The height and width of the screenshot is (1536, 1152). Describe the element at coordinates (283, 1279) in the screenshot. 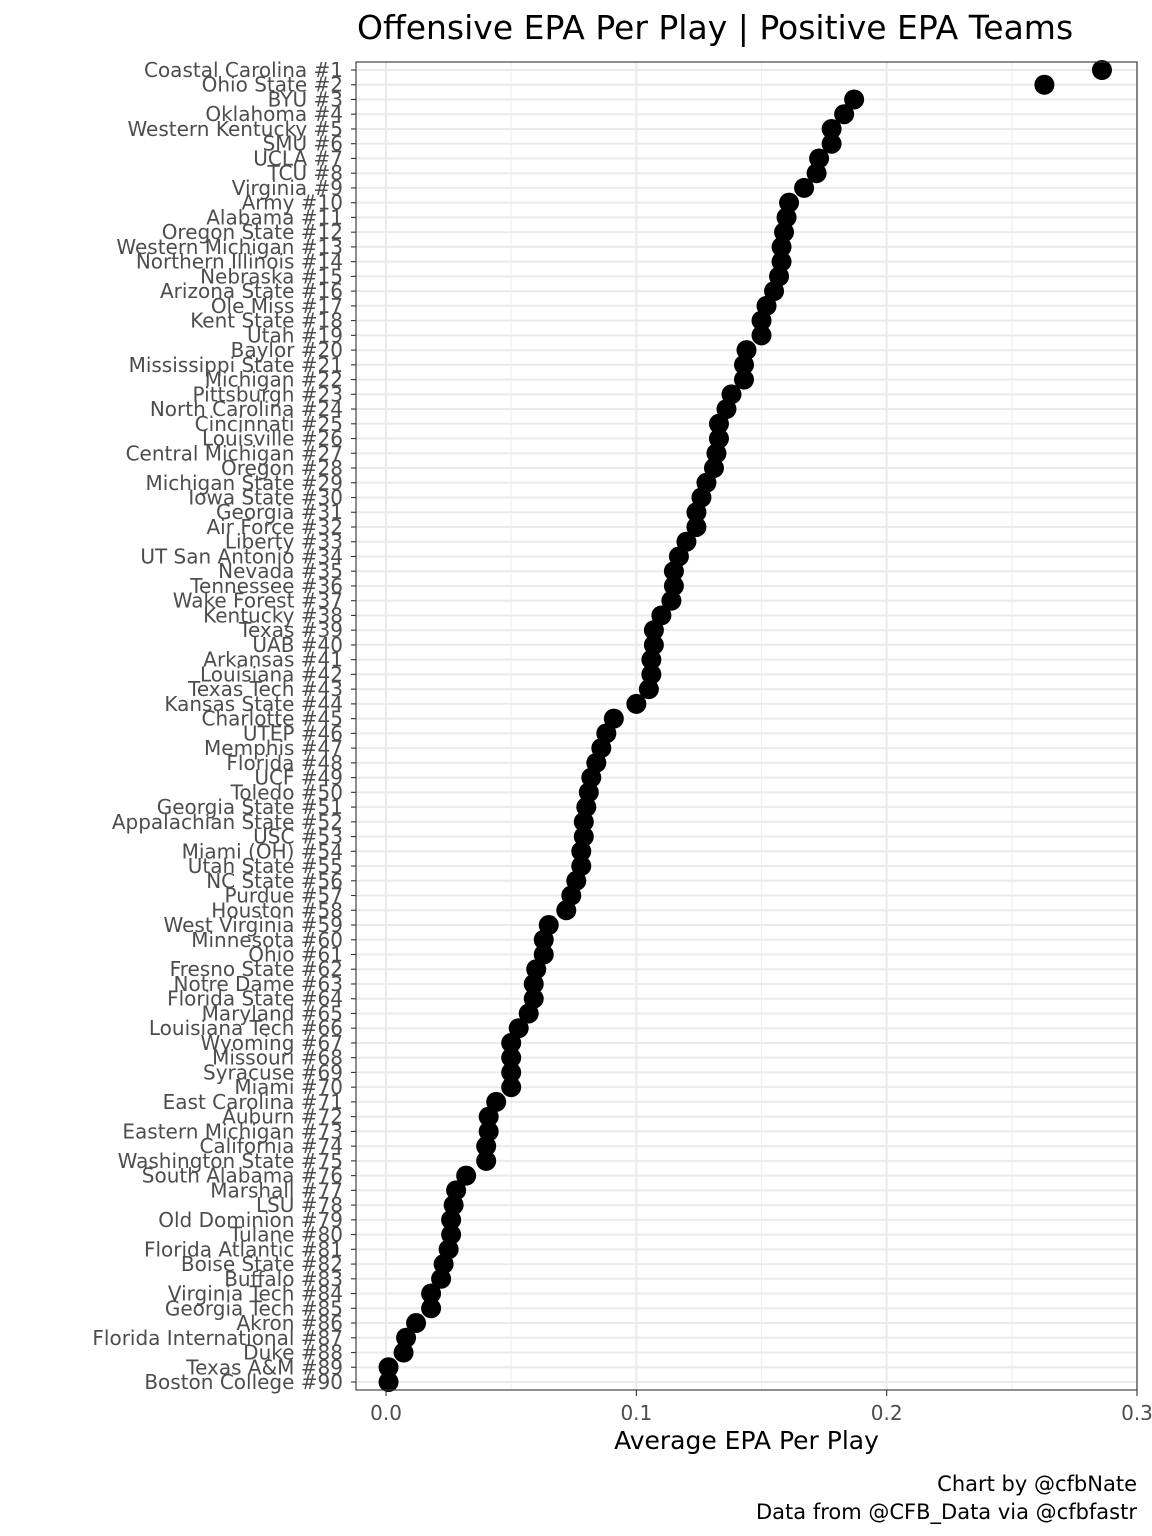

I see `y-tick-label: Buffalo #83` at that location.